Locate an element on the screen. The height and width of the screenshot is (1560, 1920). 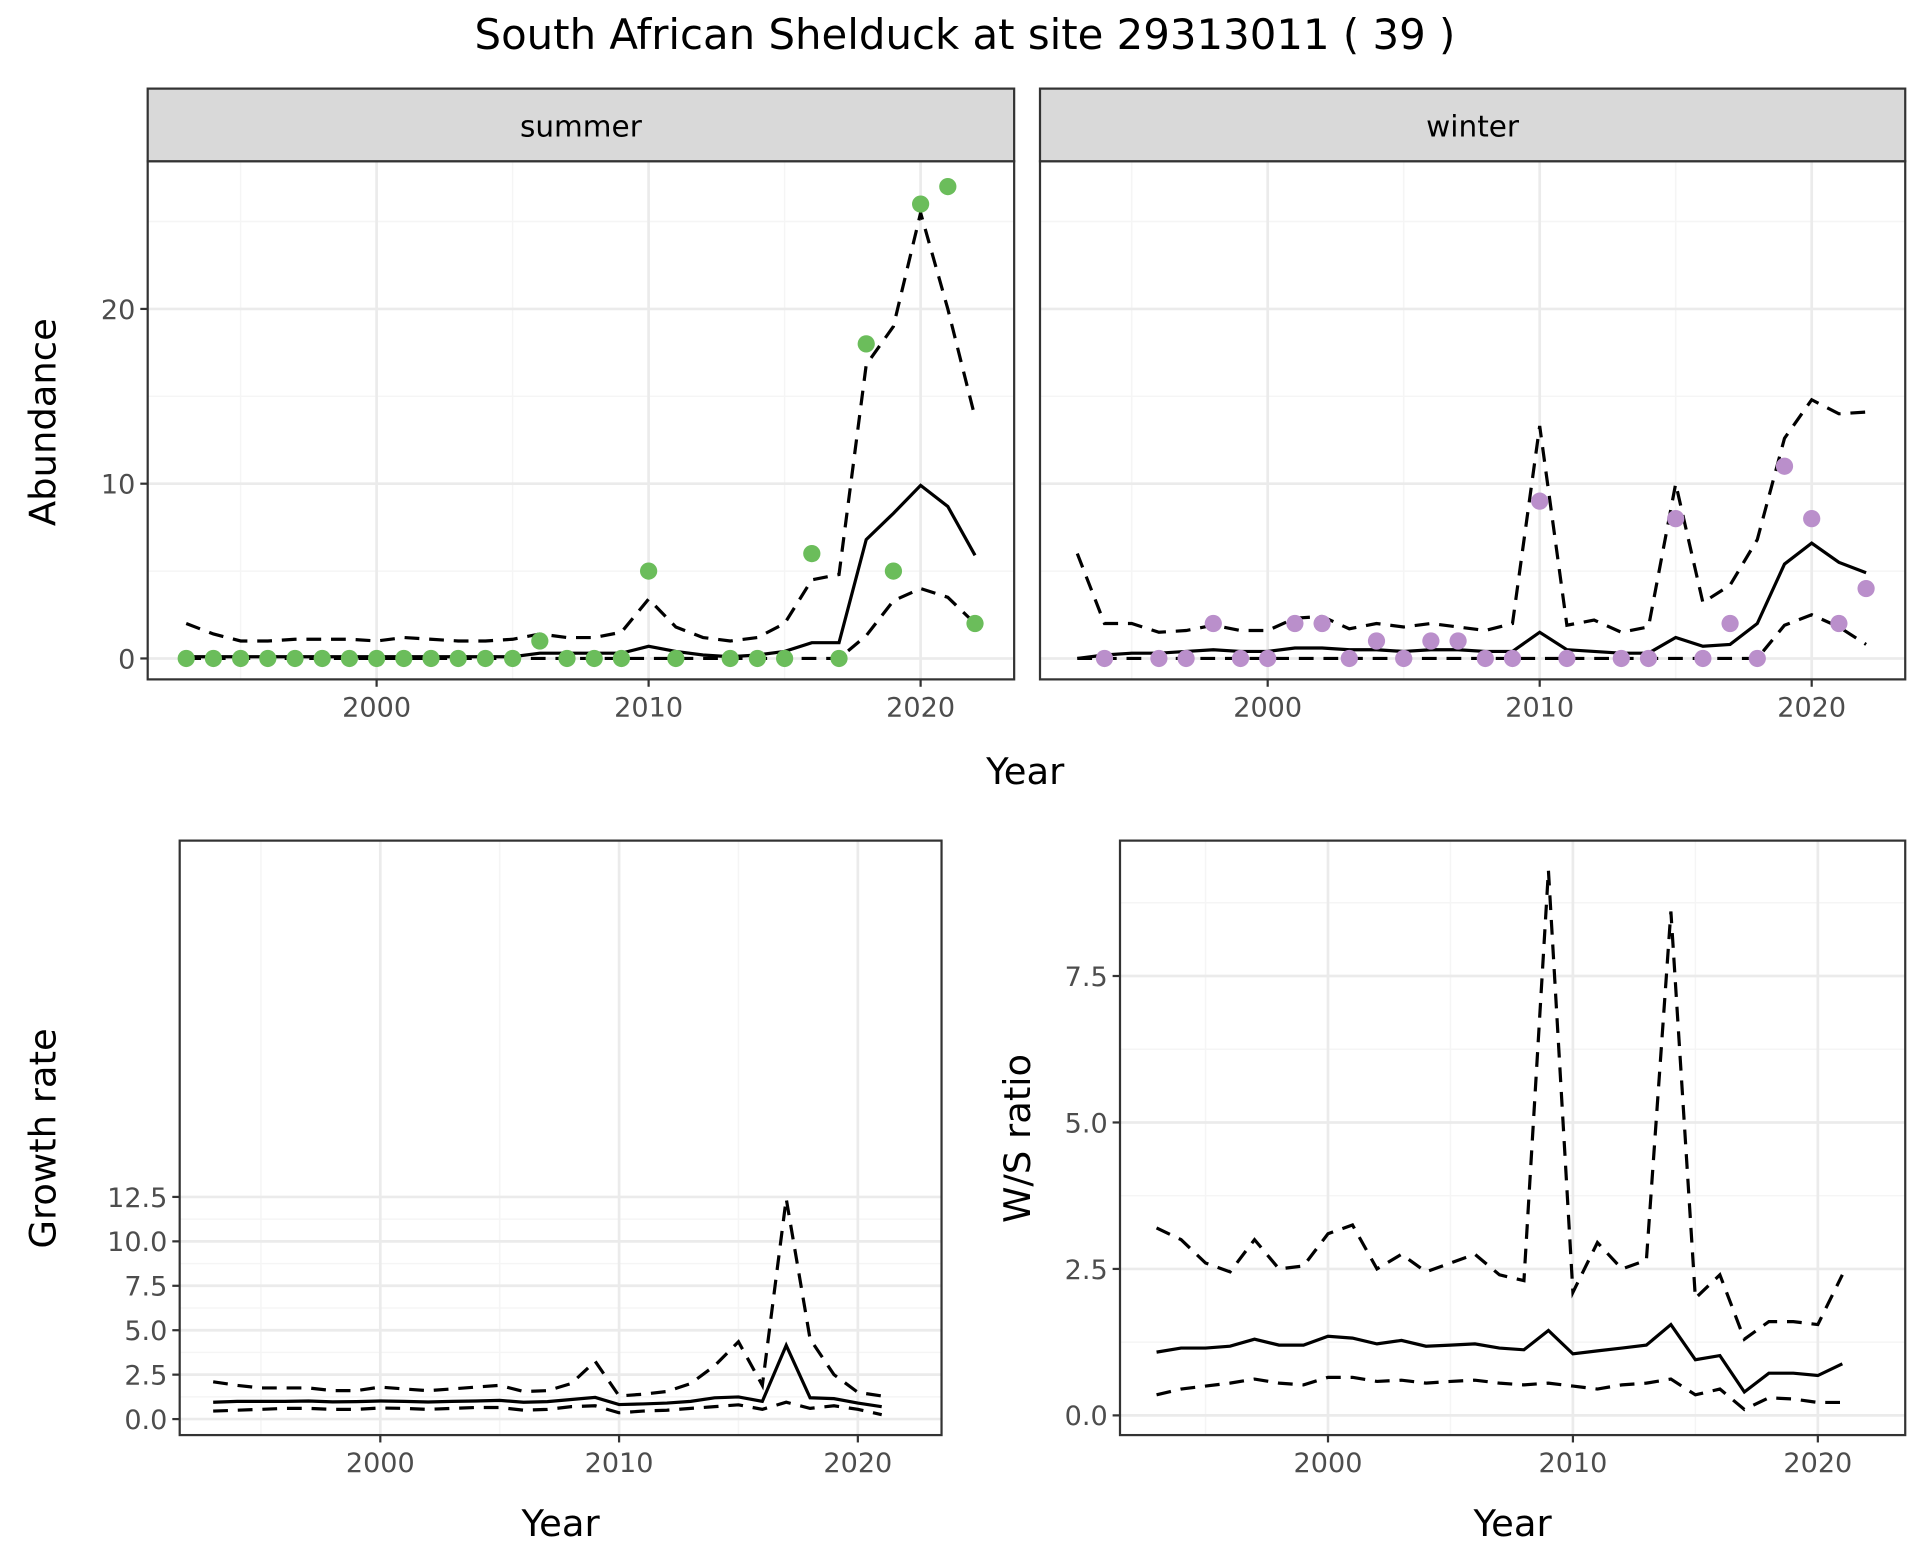
facet-strip-label: winter is located at coordinates (1473, 127).